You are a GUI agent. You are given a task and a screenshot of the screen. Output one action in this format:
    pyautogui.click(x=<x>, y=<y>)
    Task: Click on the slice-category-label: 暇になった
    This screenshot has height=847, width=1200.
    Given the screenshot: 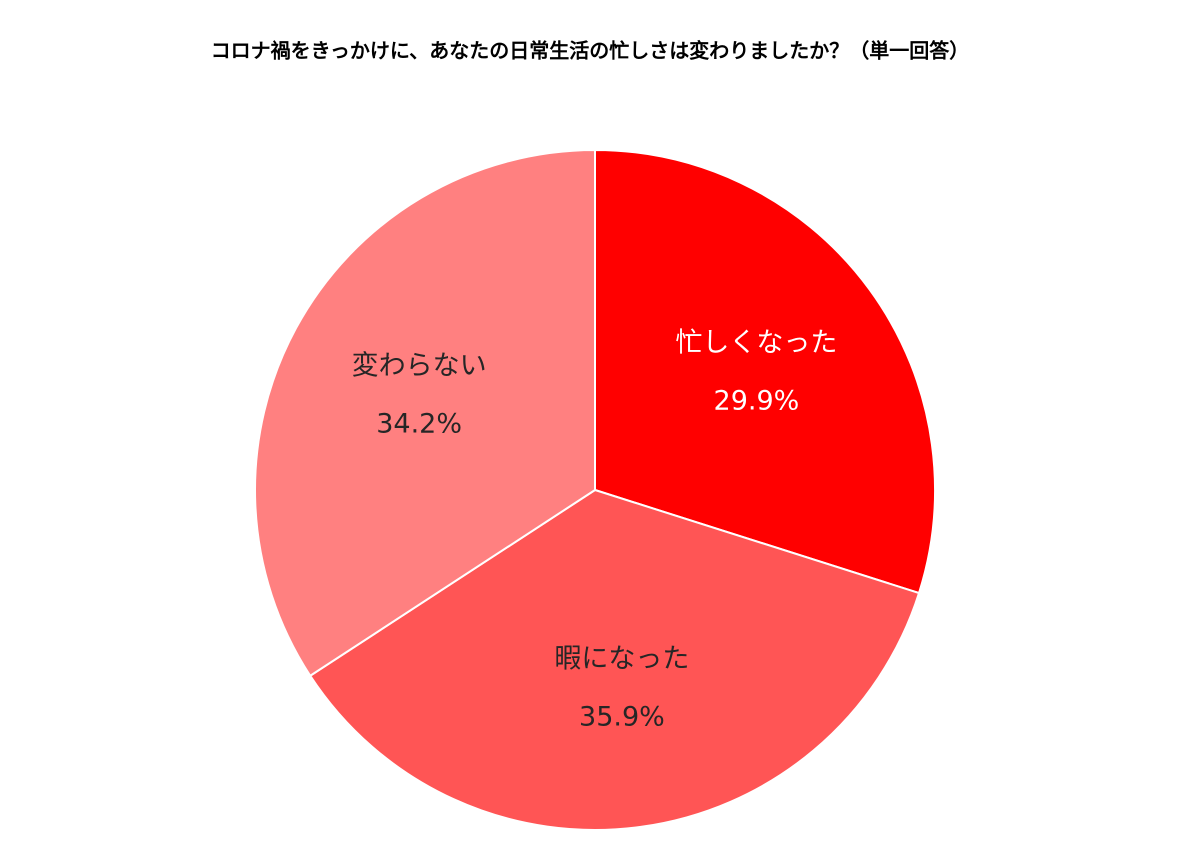 What is the action you would take?
    pyautogui.click(x=621, y=659)
    